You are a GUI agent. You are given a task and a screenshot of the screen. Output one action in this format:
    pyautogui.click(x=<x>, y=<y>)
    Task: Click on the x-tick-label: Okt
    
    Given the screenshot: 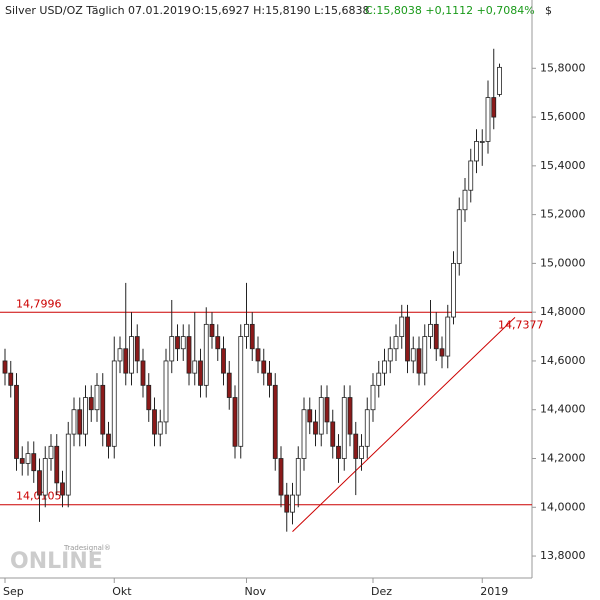 What is the action you would take?
    pyautogui.click(x=122, y=591)
    